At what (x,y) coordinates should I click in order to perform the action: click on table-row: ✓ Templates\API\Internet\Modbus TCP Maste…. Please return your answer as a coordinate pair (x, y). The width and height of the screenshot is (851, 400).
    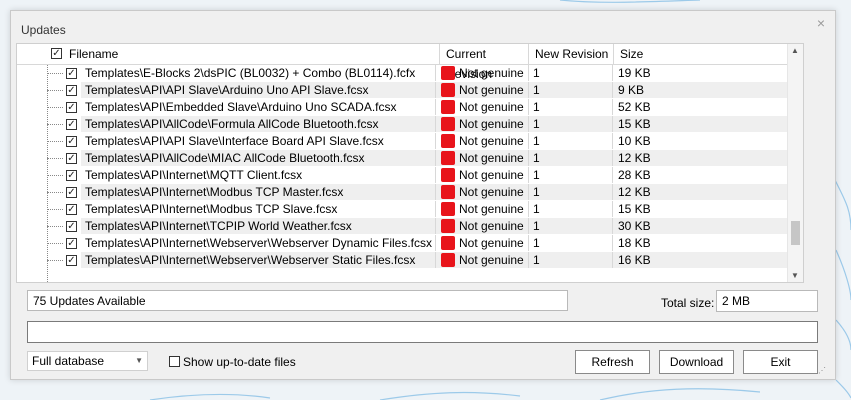
    Looking at the image, I should click on (402, 192).